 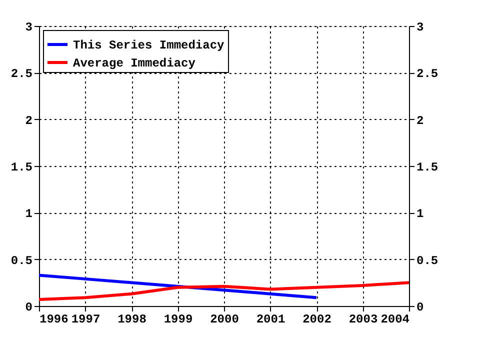 I want to click on x-tick-label: 1998, so click(x=132, y=319).